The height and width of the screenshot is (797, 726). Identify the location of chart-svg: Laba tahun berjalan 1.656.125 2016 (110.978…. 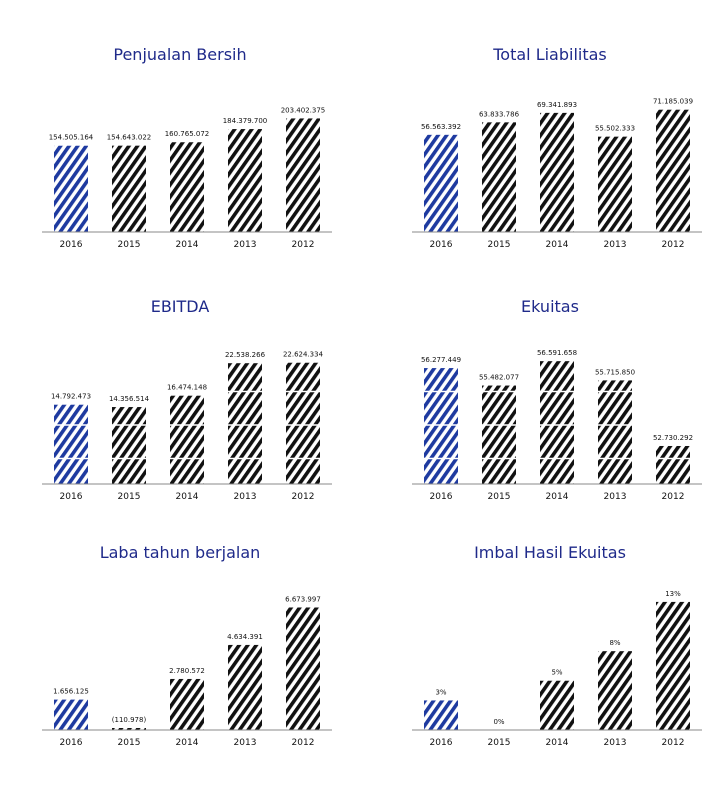
(187, 645).